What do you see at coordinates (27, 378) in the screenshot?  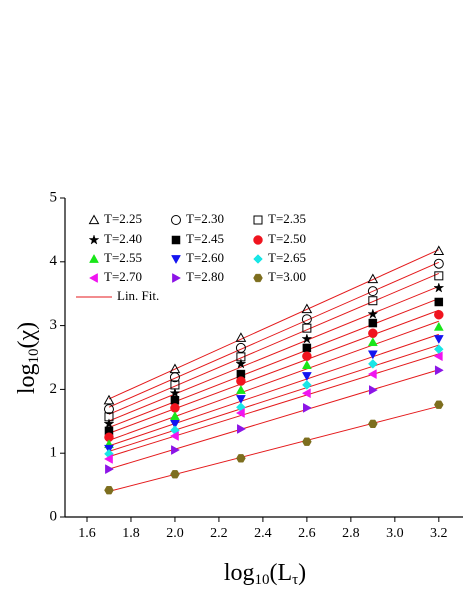 I see `y-label-base: log` at bounding box center [27, 378].